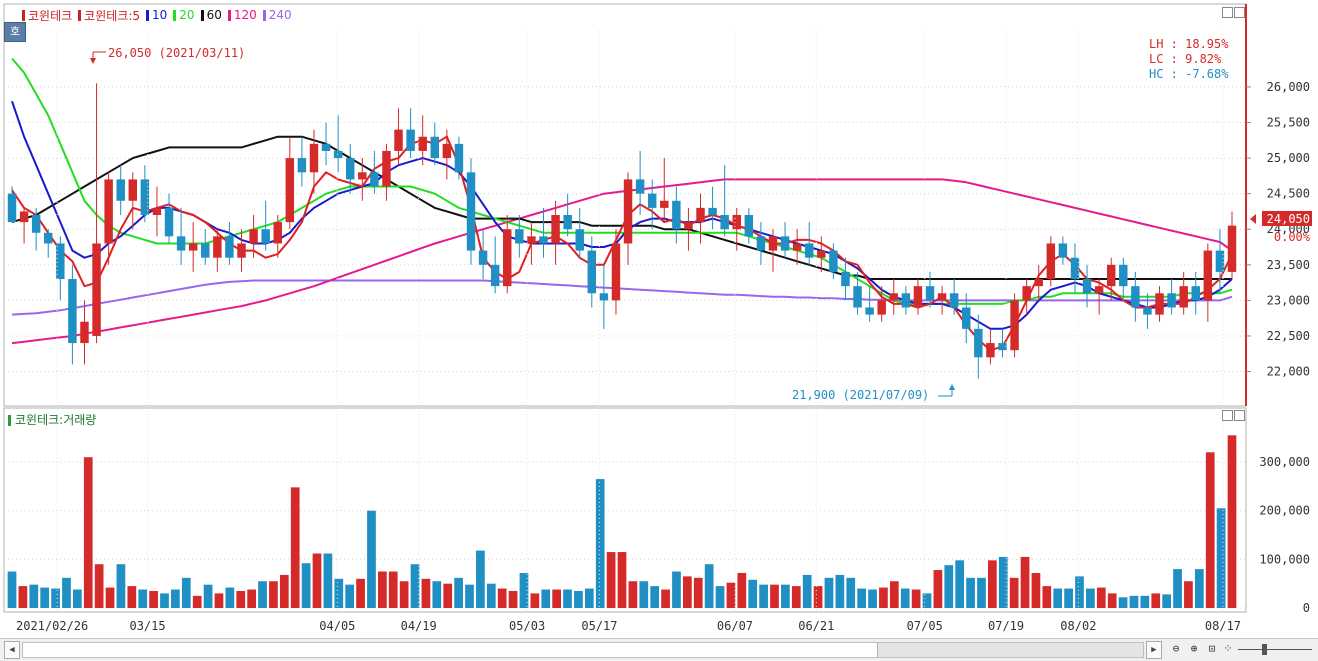 The image size is (1318, 661). Describe the element at coordinates (1154, 650) in the screenshot. I see `scroll-right-button: ▶` at that location.